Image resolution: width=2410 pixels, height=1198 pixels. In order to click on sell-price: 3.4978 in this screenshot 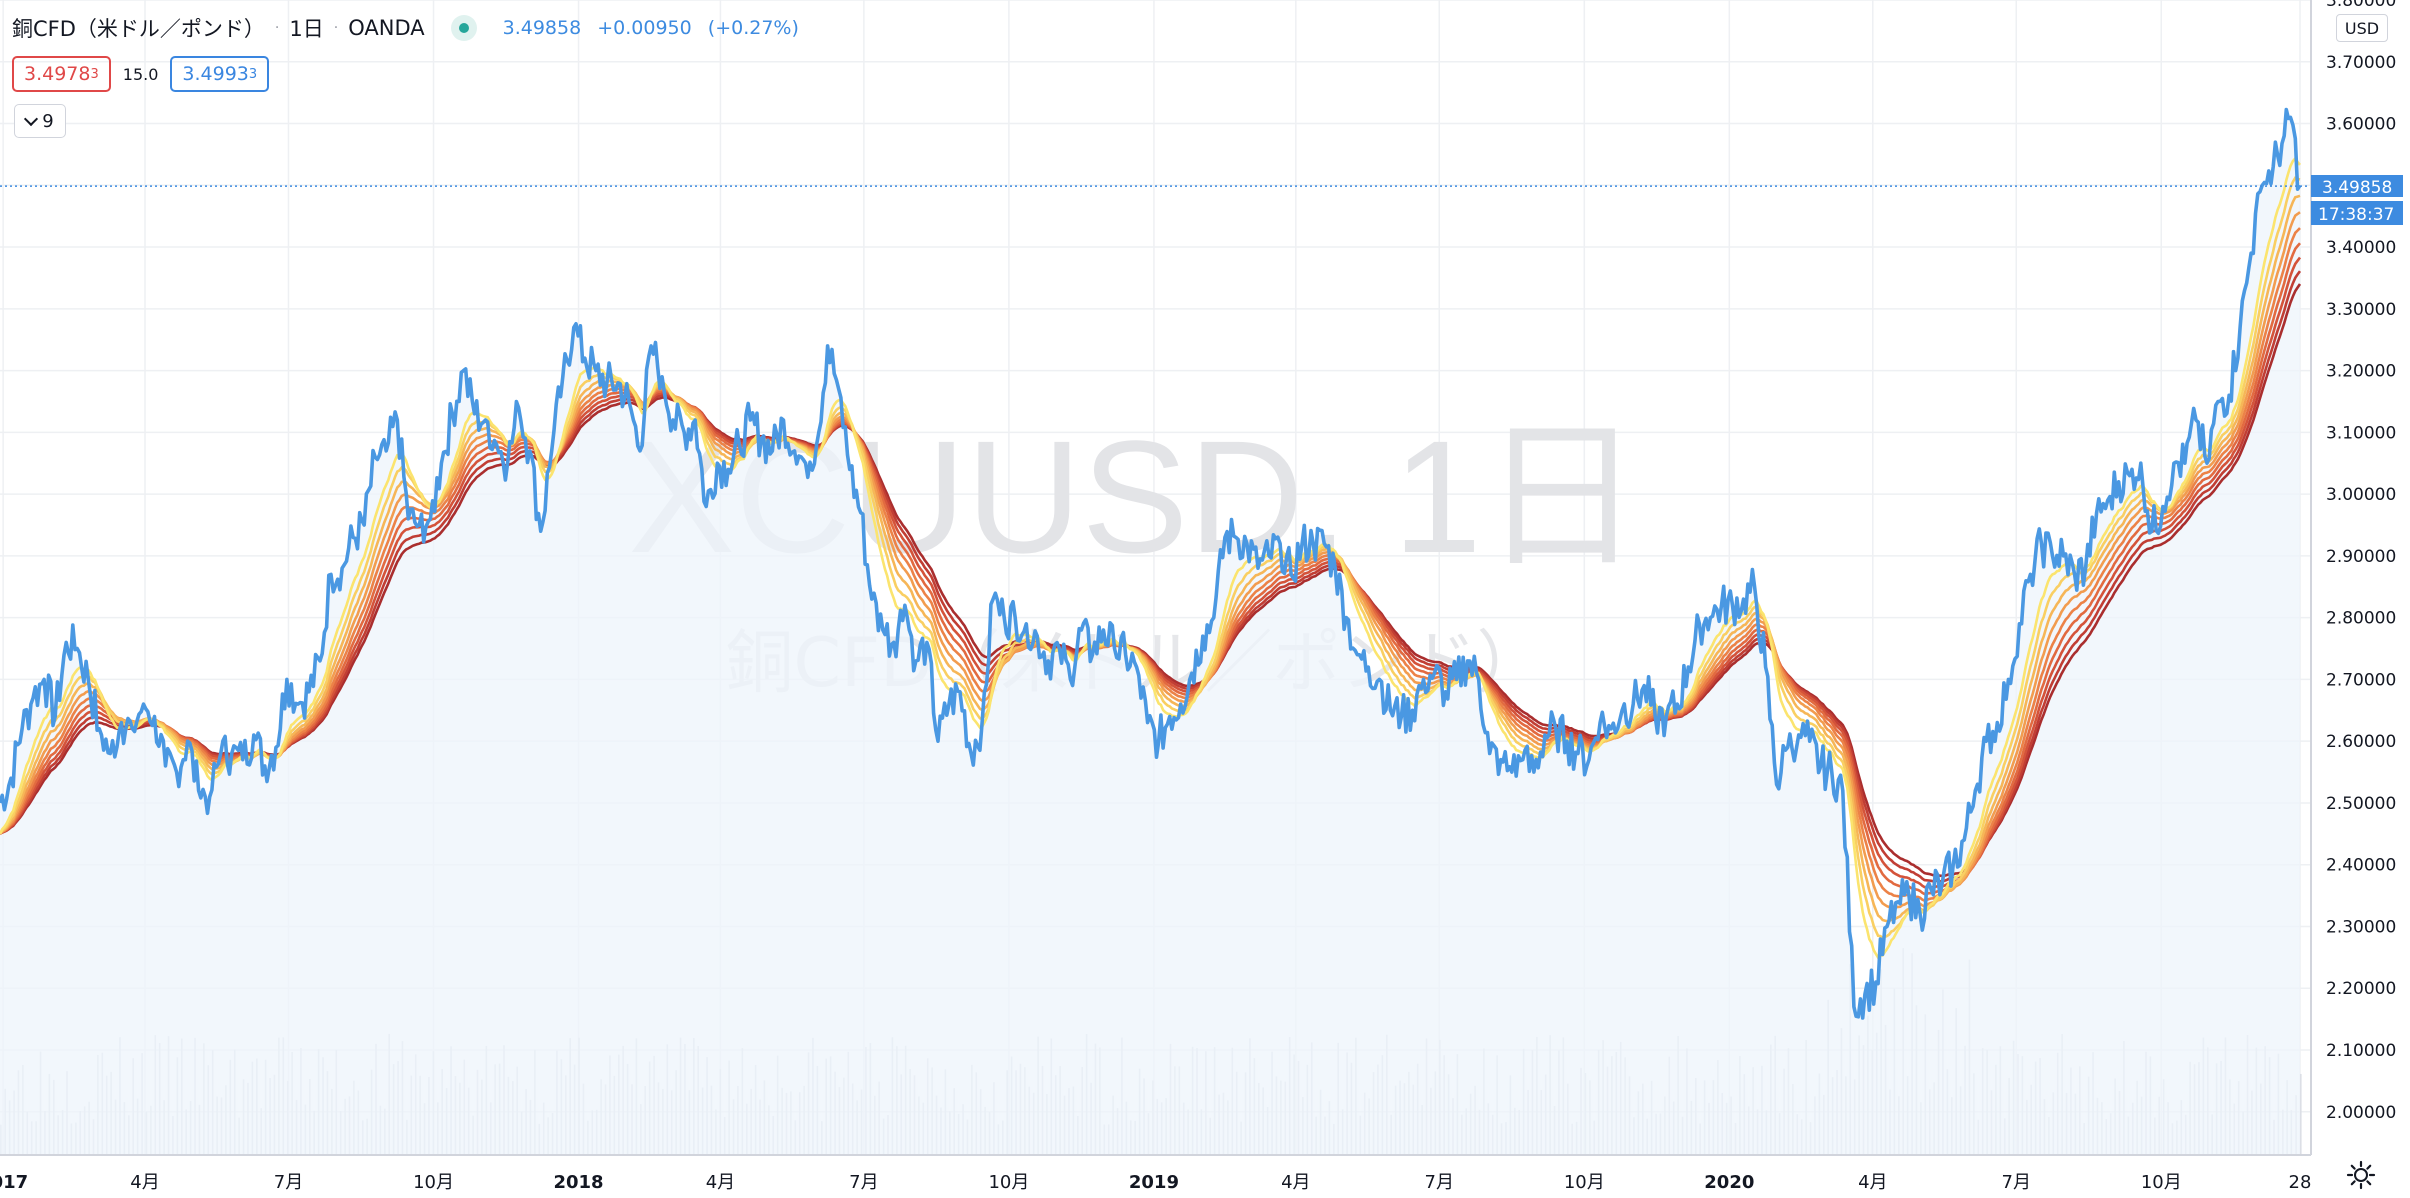, I will do `click(57, 74)`.